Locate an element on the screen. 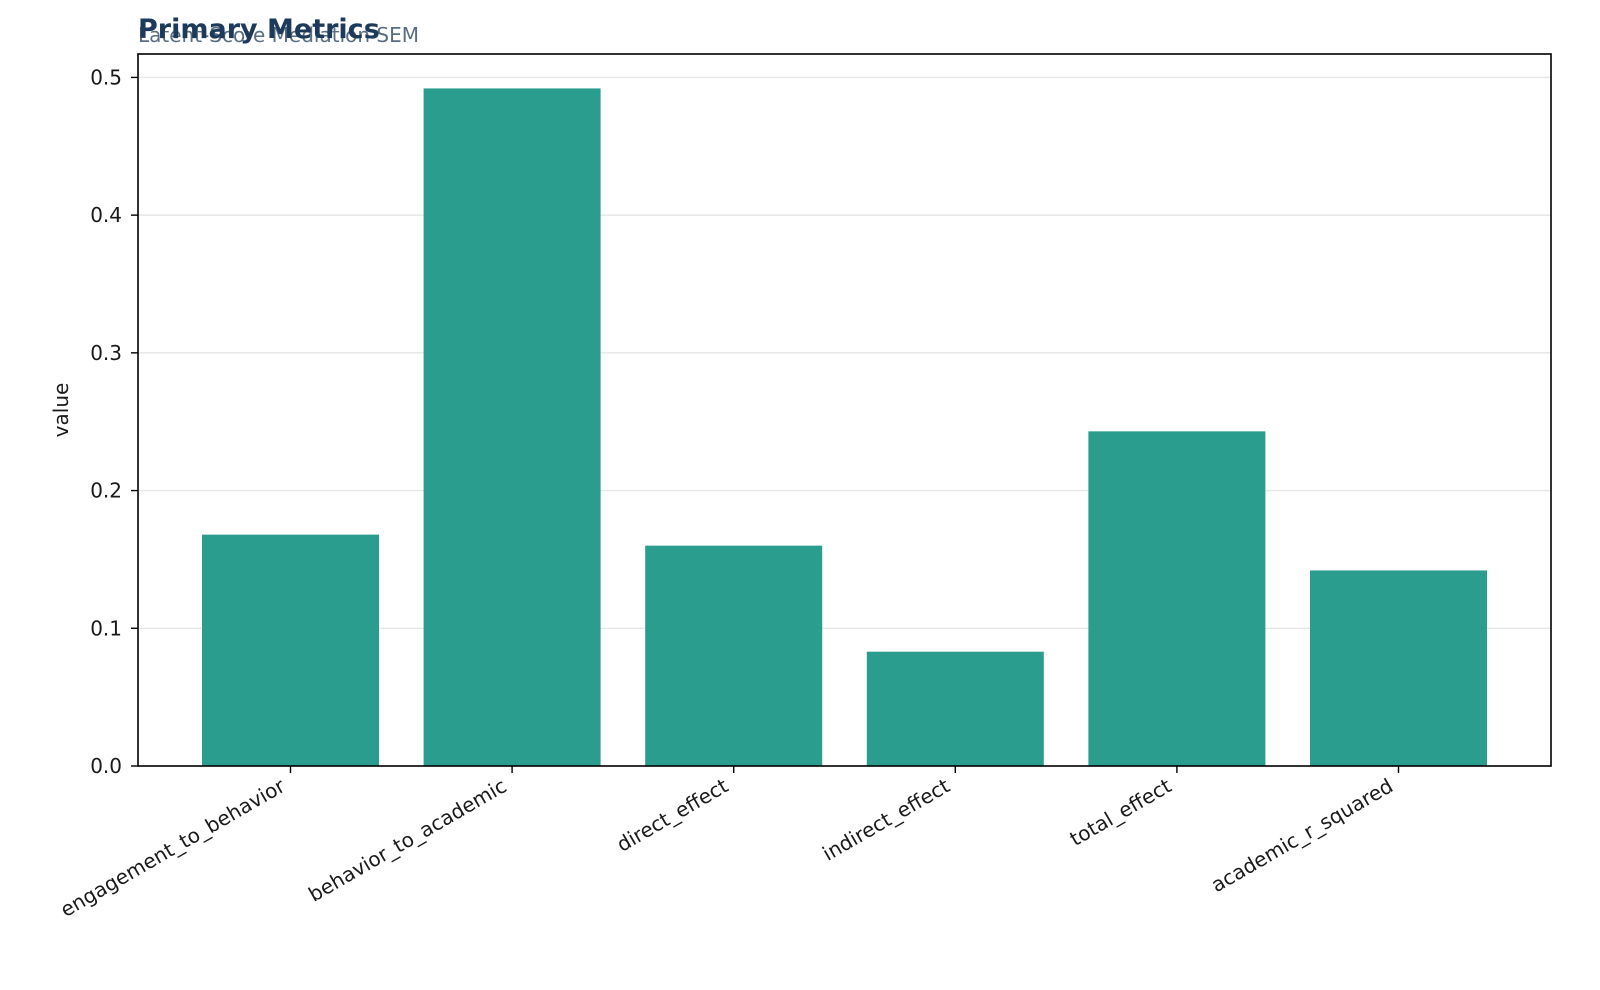 Image resolution: width=1600 pixels, height=990 pixels. bar-engagement-to-behavior is located at coordinates (290, 650).